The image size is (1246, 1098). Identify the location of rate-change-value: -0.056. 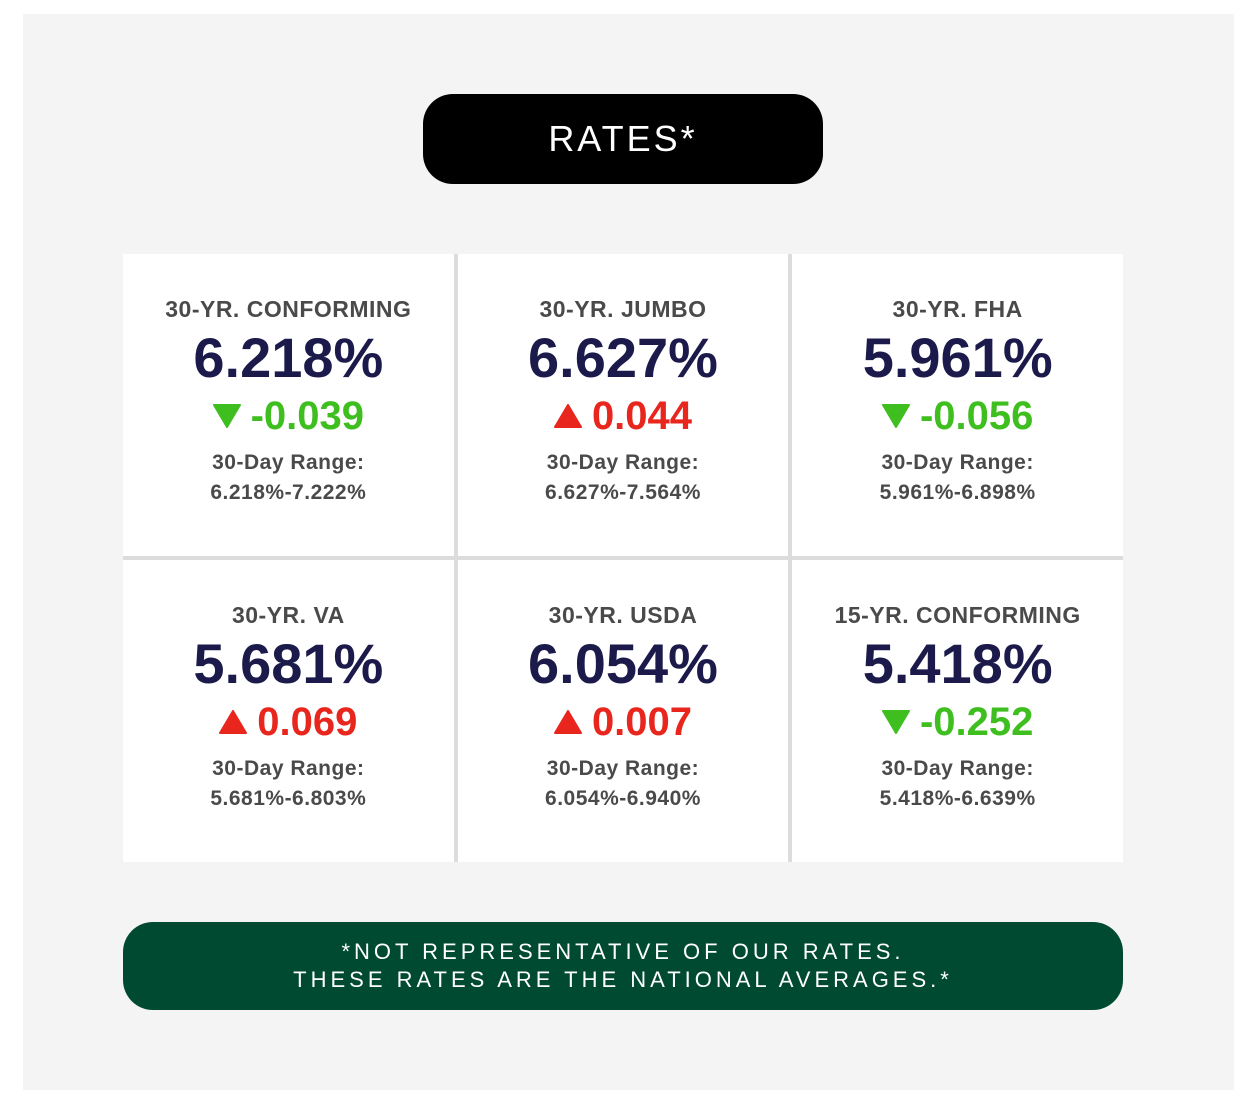
(976, 416).